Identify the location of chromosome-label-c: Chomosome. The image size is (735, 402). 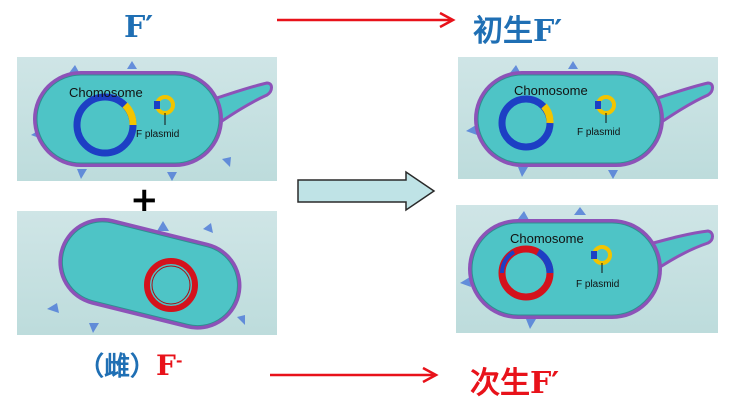
(547, 238).